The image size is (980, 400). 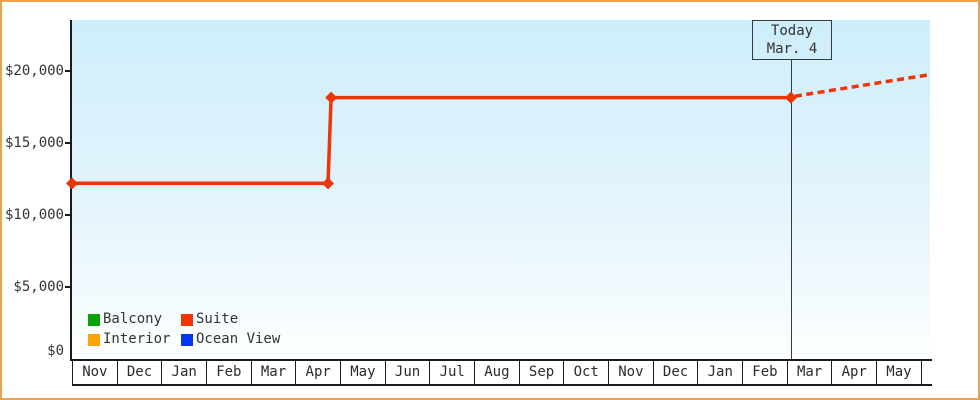 What do you see at coordinates (137, 339) in the screenshot?
I see `legend-label-interior: Interior` at bounding box center [137, 339].